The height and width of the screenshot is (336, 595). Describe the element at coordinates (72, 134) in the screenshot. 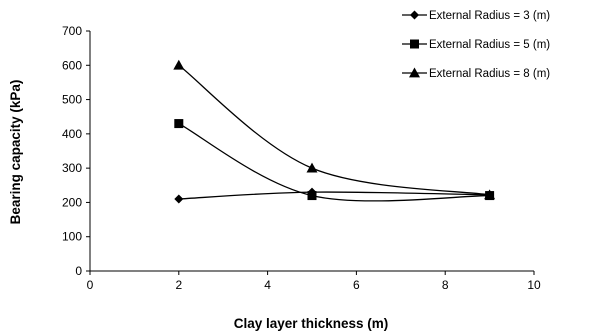

I see `y-tick-label: 400` at that location.